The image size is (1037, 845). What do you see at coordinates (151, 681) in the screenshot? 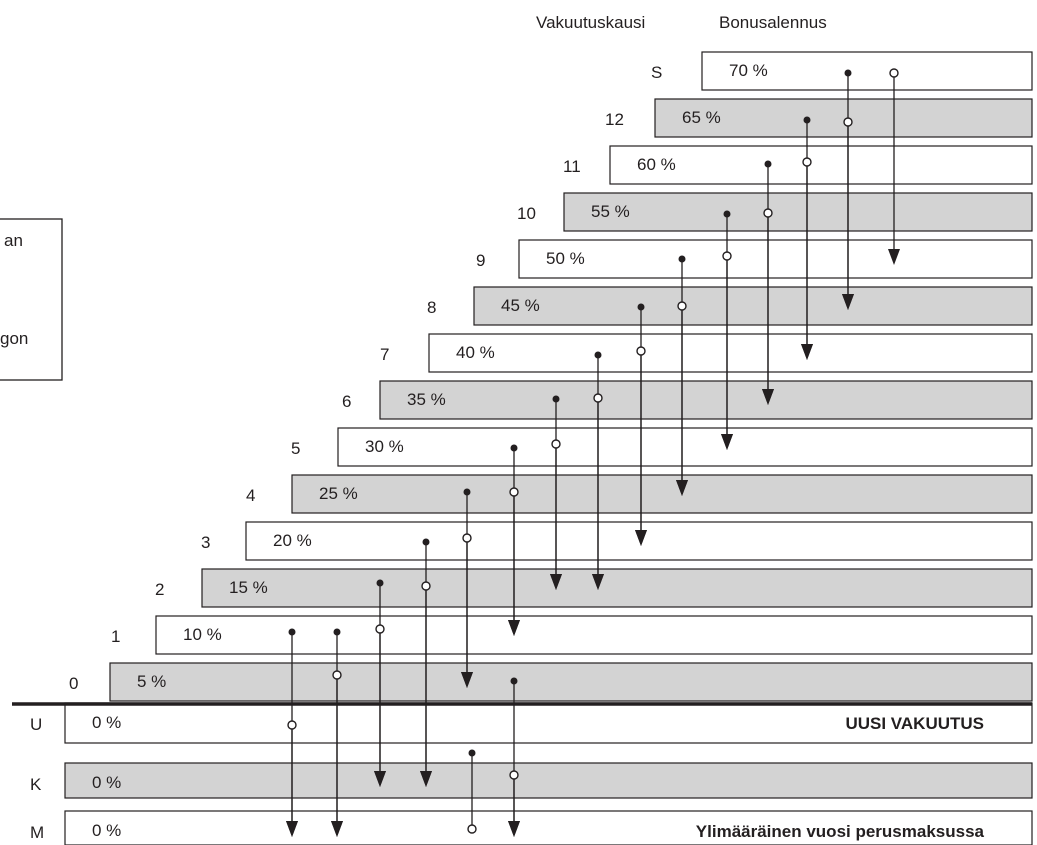
I see `class-discount-0: 5 %` at bounding box center [151, 681].